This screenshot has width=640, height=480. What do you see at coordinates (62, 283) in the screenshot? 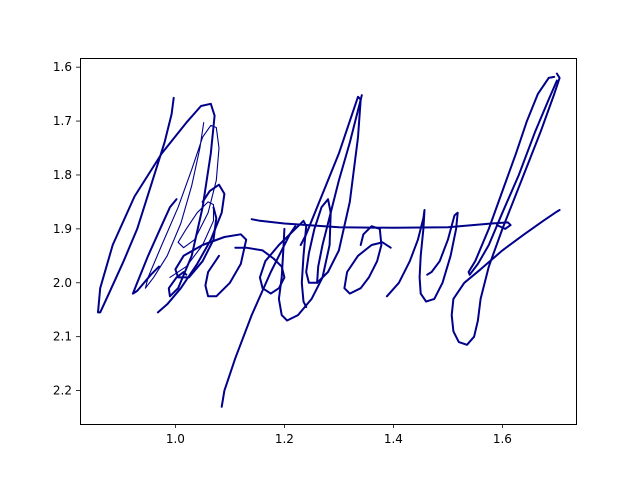
I see `y-tick-label: 2.0` at bounding box center [62, 283].